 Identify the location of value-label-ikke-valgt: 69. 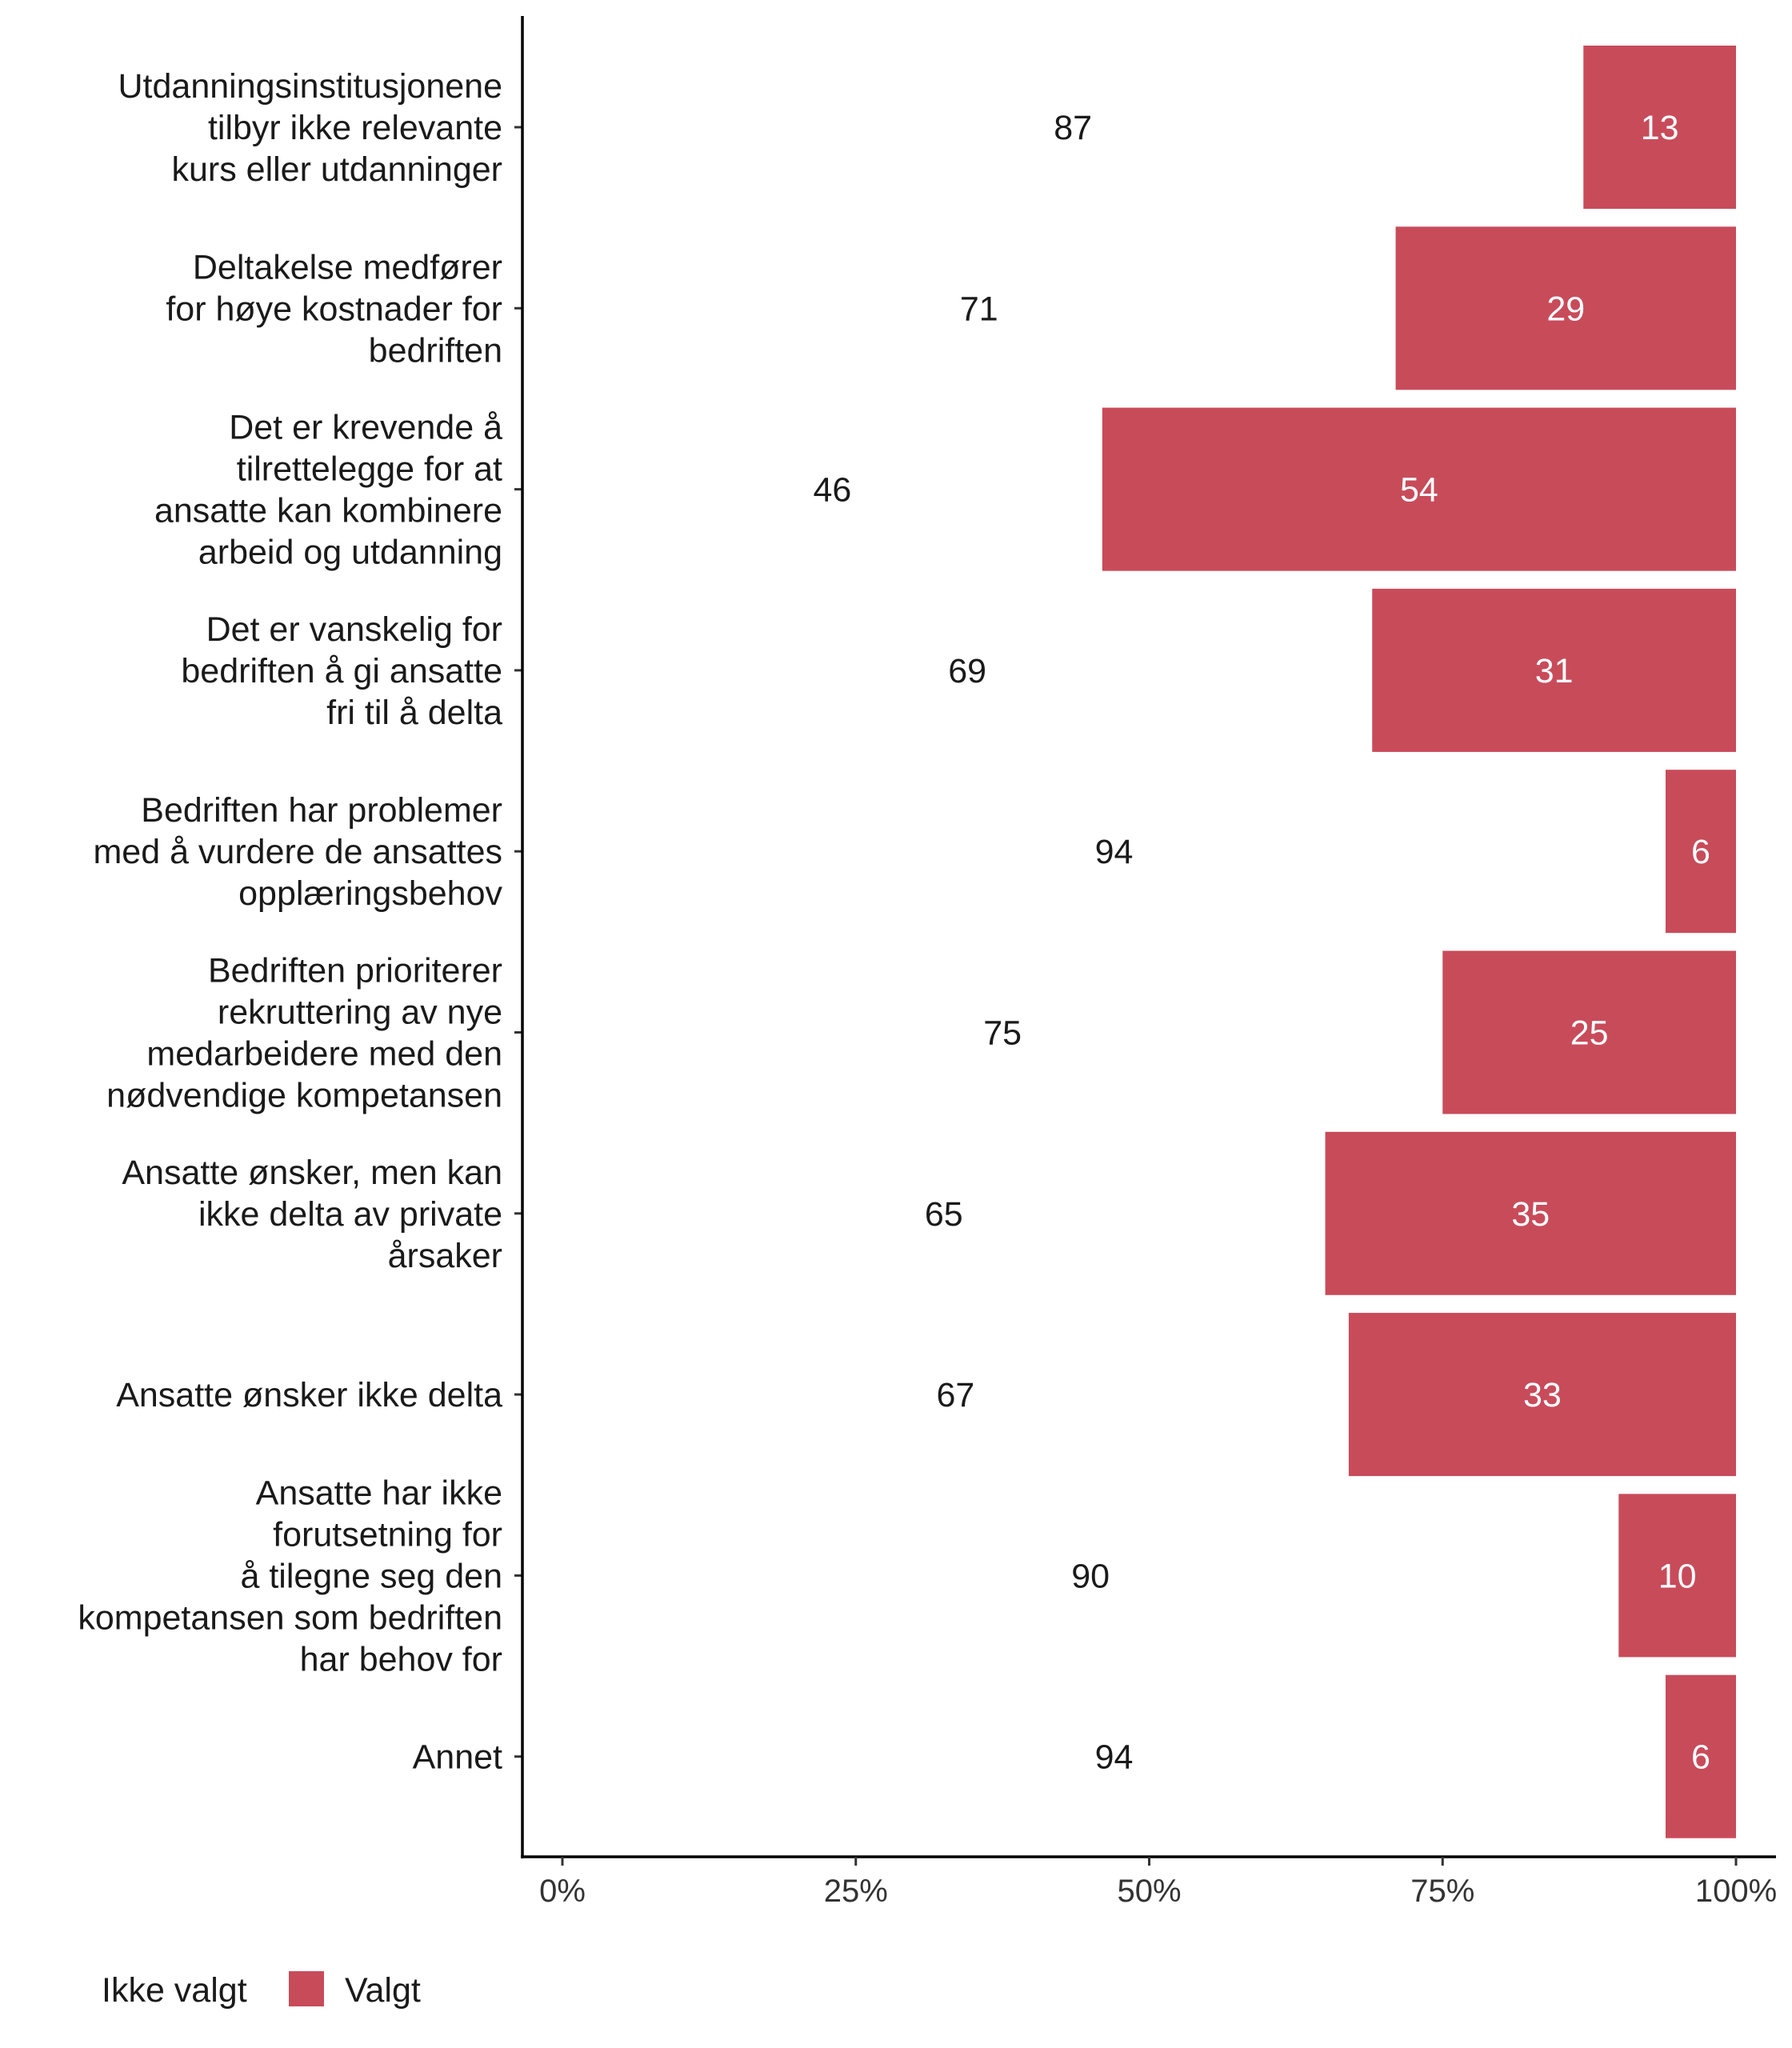
(967, 671).